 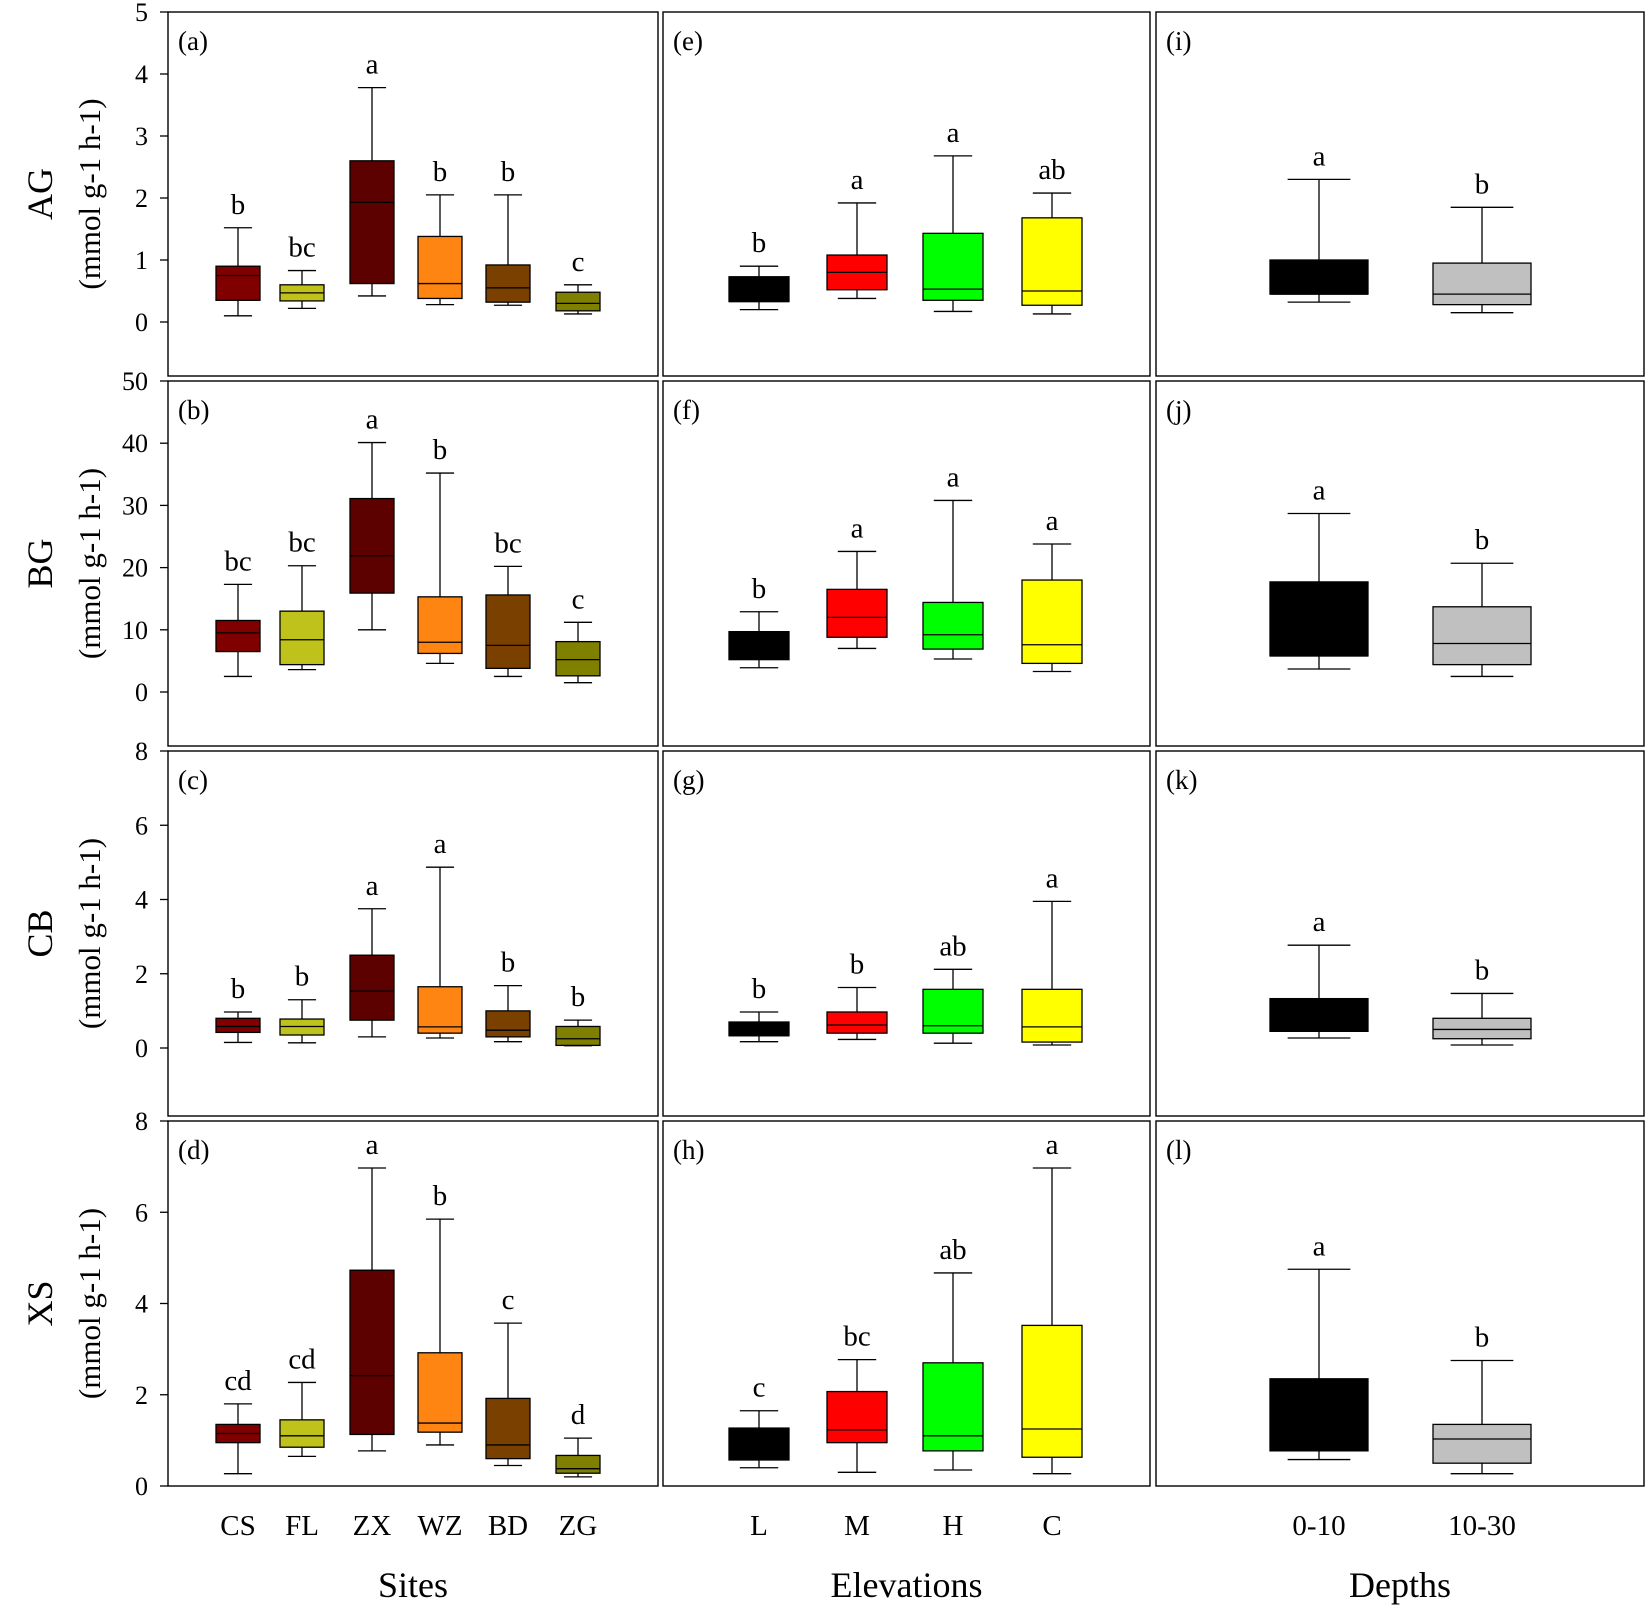 I want to click on letter-a-FL: bc, so click(x=301, y=248).